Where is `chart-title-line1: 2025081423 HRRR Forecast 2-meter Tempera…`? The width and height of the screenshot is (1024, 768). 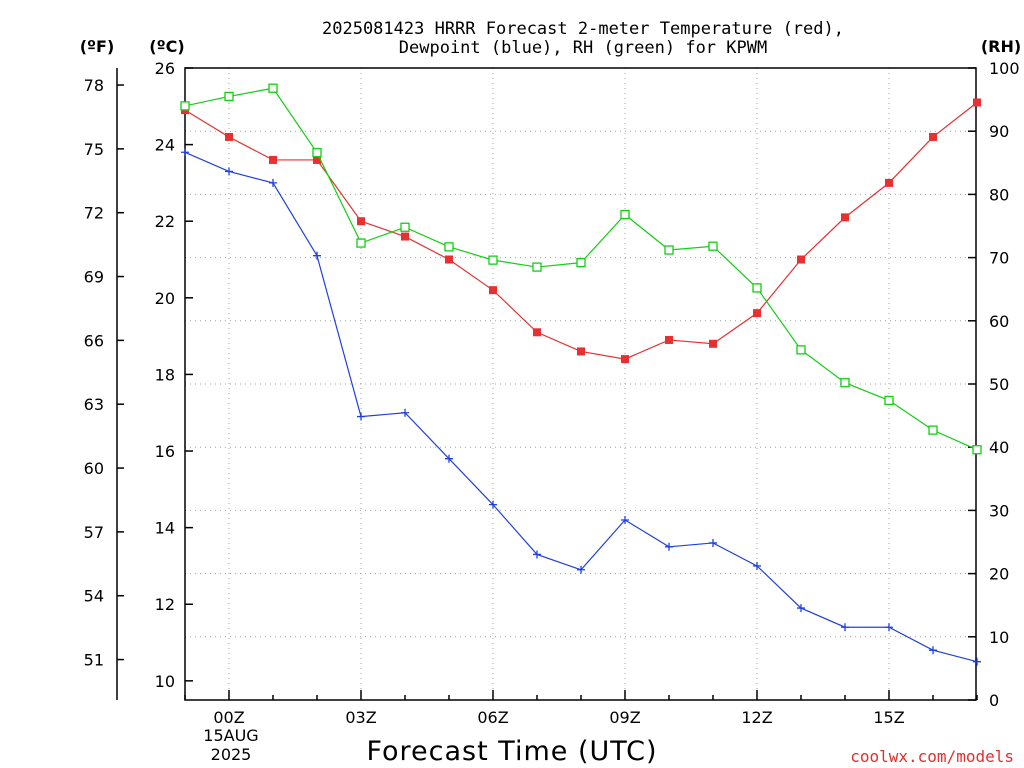
chart-title-line1: 2025081423 HRRR Forecast 2-meter Tempera… is located at coordinates (583, 29).